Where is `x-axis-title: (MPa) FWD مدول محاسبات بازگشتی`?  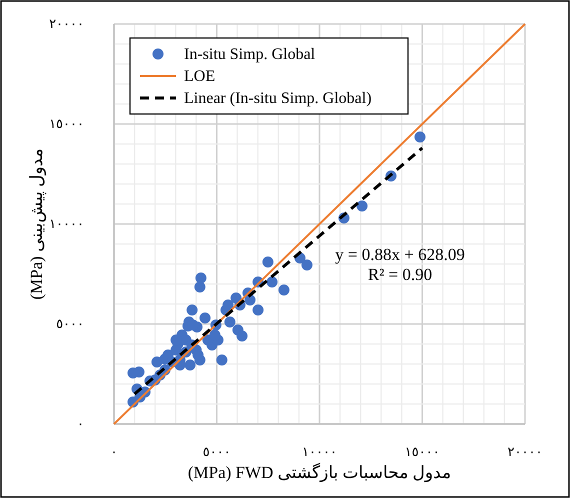 x-axis-title: (MPa) FWD مدول محاسبات بازگشتی is located at coordinates (320, 472).